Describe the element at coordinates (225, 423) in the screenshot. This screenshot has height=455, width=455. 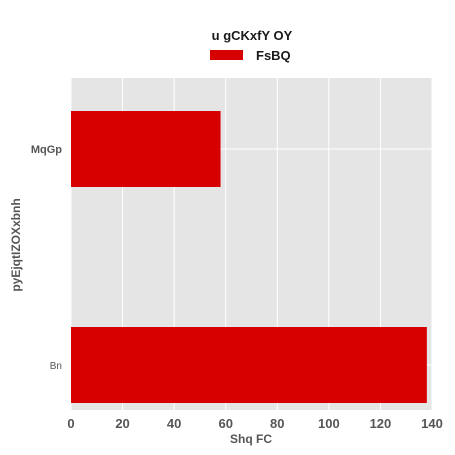
I see `x-tick-label-3: 60` at that location.